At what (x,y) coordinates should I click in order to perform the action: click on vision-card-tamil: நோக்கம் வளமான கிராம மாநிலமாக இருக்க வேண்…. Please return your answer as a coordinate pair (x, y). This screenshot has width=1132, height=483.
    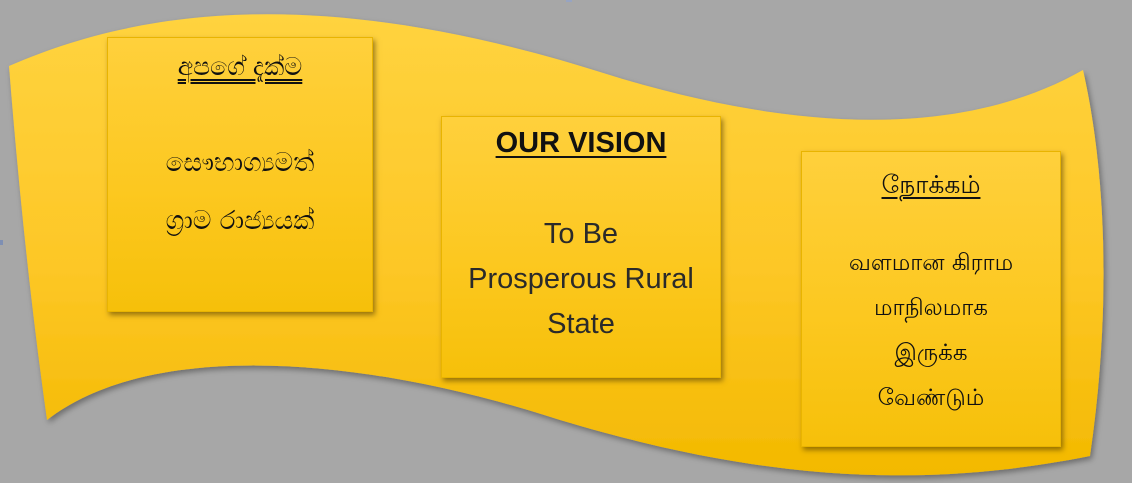
    Looking at the image, I should click on (931, 299).